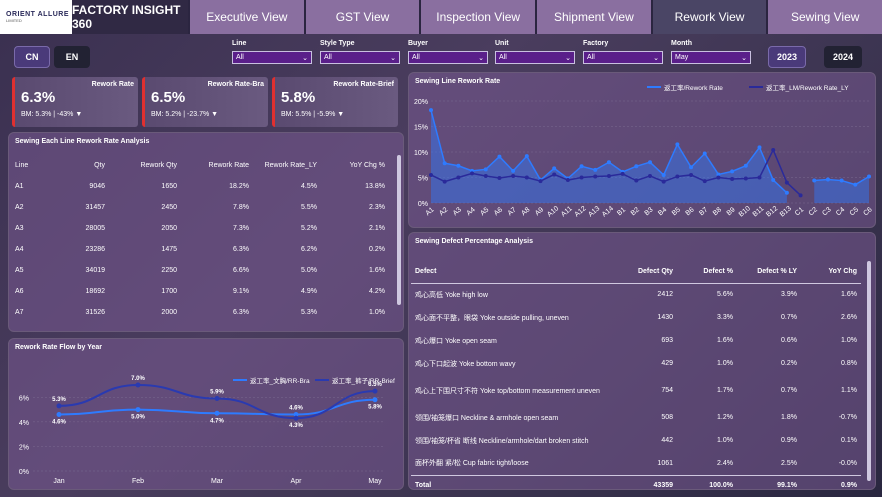  I want to click on table-cell: 1.0%, so click(725, 363).